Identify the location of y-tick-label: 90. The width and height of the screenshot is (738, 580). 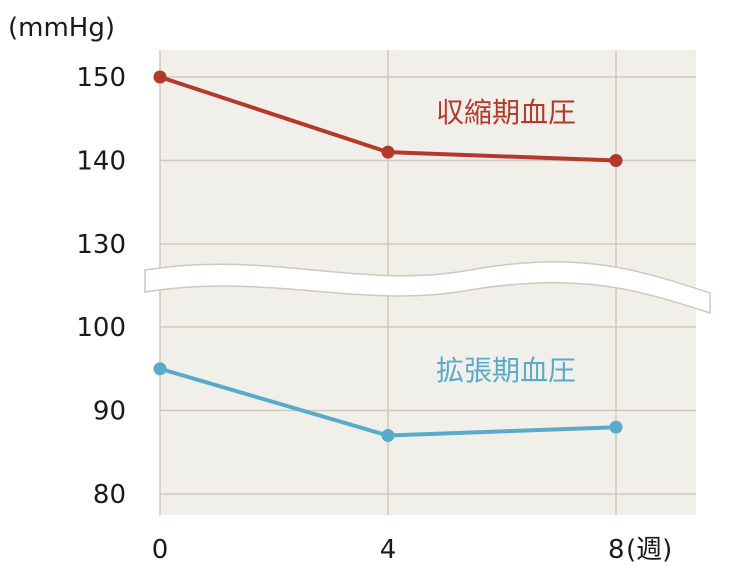
(109, 412).